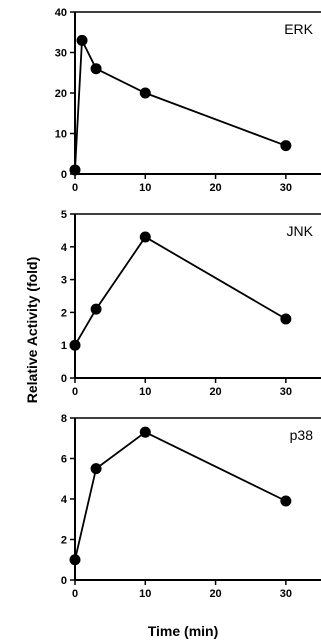 This screenshot has width=321, height=643. I want to click on x-axis-title: Time (min), so click(183, 631).